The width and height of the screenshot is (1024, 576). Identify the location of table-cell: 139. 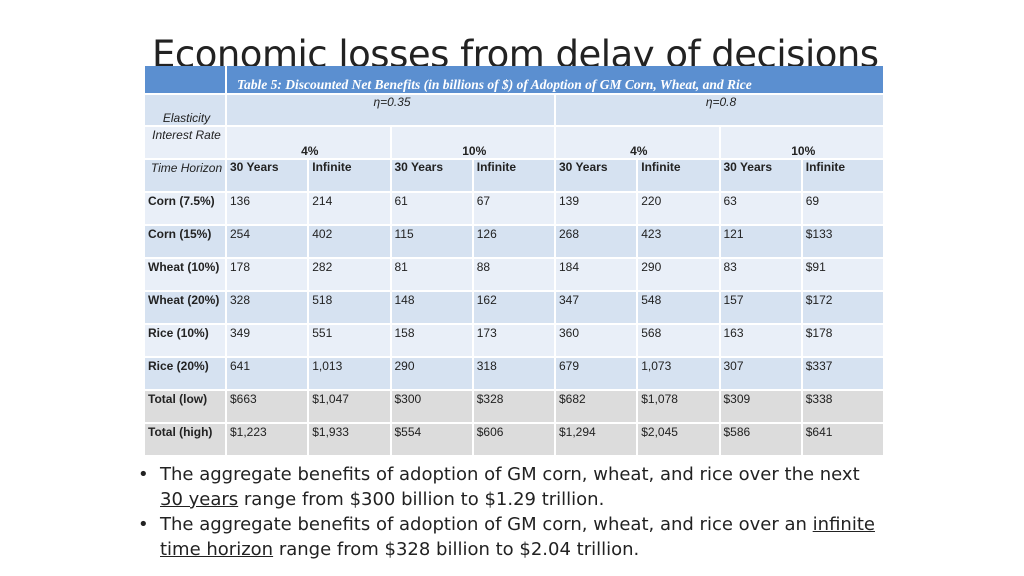
(596, 208).